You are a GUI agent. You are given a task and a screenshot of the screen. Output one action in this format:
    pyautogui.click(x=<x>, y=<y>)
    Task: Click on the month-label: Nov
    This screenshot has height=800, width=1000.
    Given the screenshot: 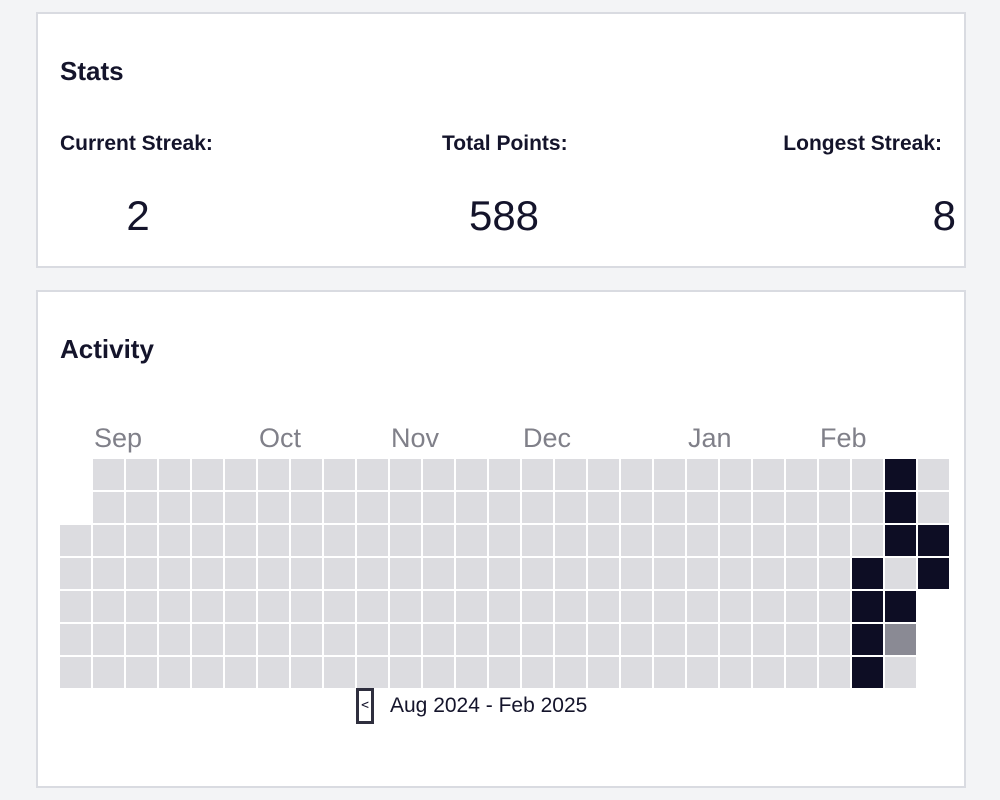 What is the action you would take?
    pyautogui.click(x=415, y=438)
    